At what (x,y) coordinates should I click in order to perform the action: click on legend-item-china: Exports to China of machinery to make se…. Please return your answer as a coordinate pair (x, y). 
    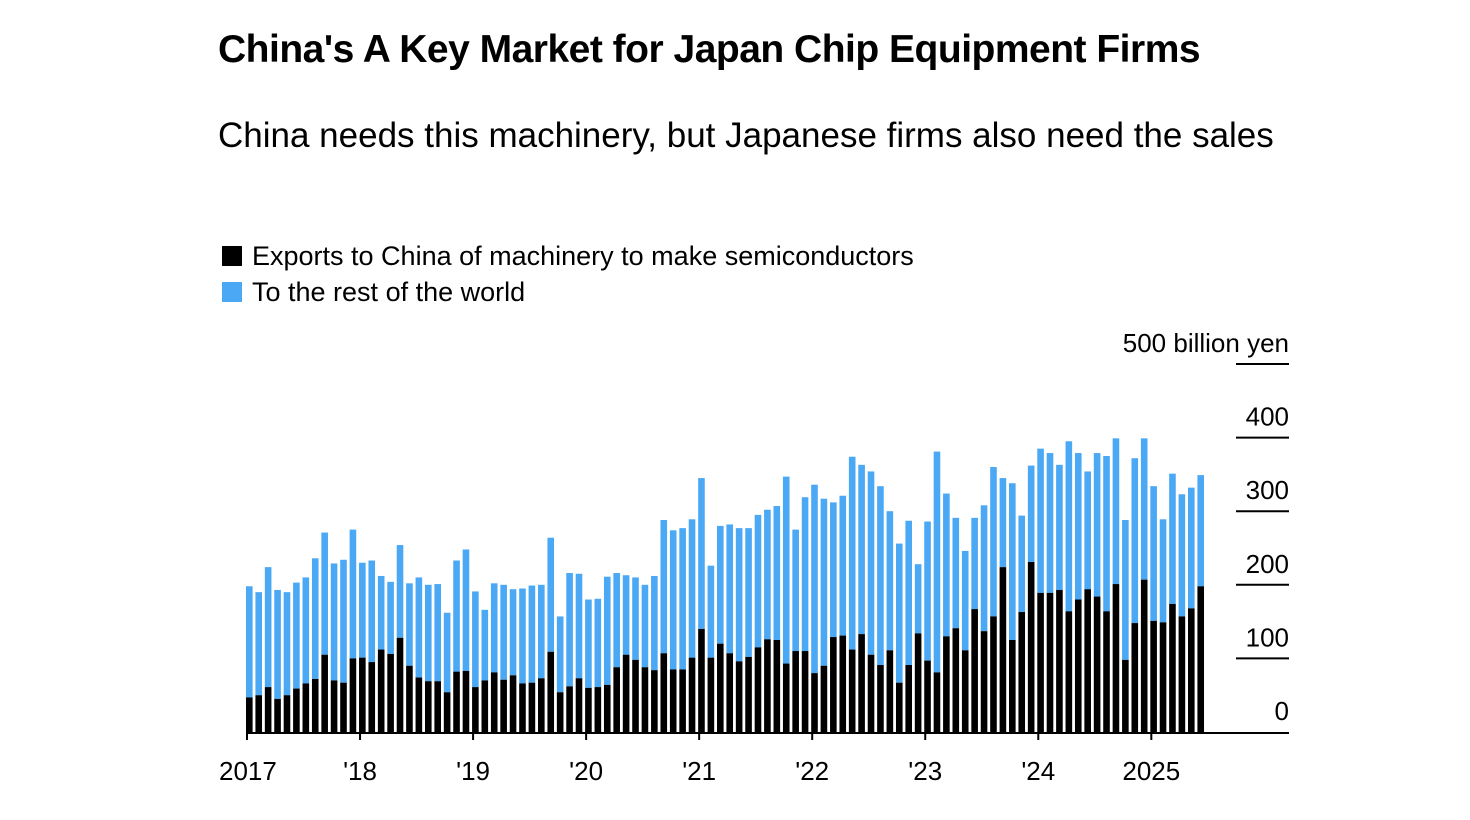
    Looking at the image, I should click on (568, 256).